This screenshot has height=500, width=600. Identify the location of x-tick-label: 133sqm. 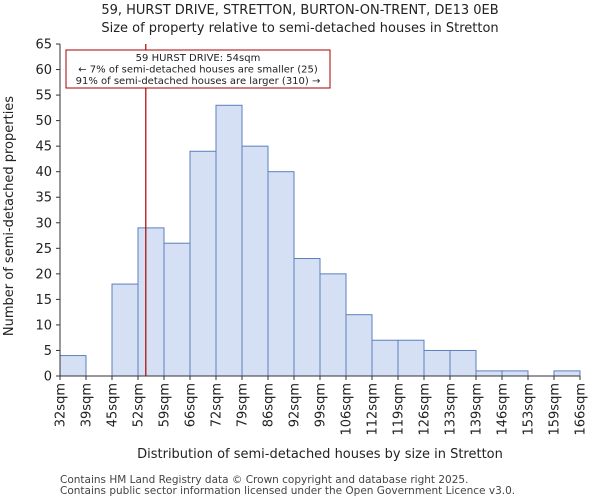
(451, 409).